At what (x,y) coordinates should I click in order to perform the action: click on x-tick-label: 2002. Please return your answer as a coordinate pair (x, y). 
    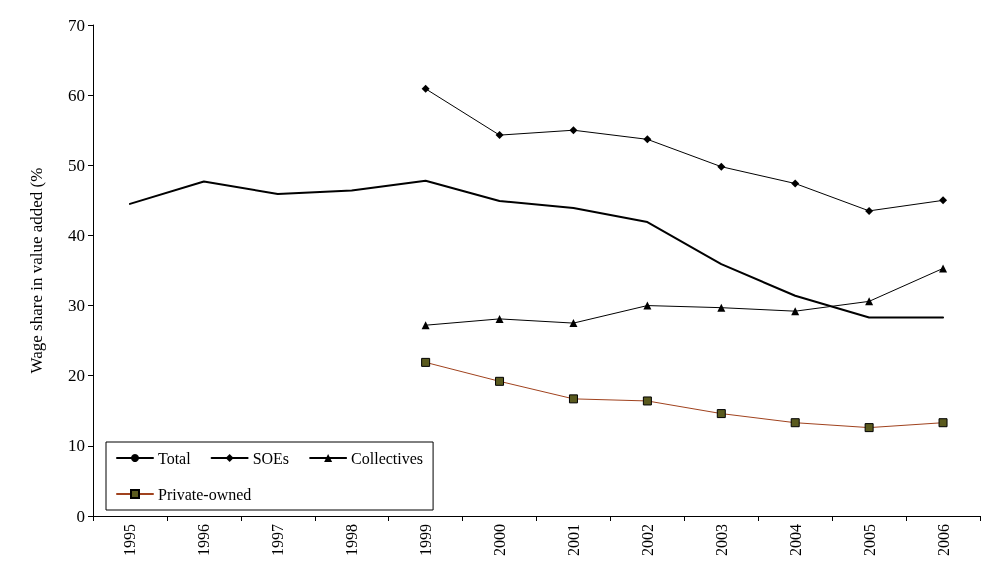
    Looking at the image, I should click on (647, 540).